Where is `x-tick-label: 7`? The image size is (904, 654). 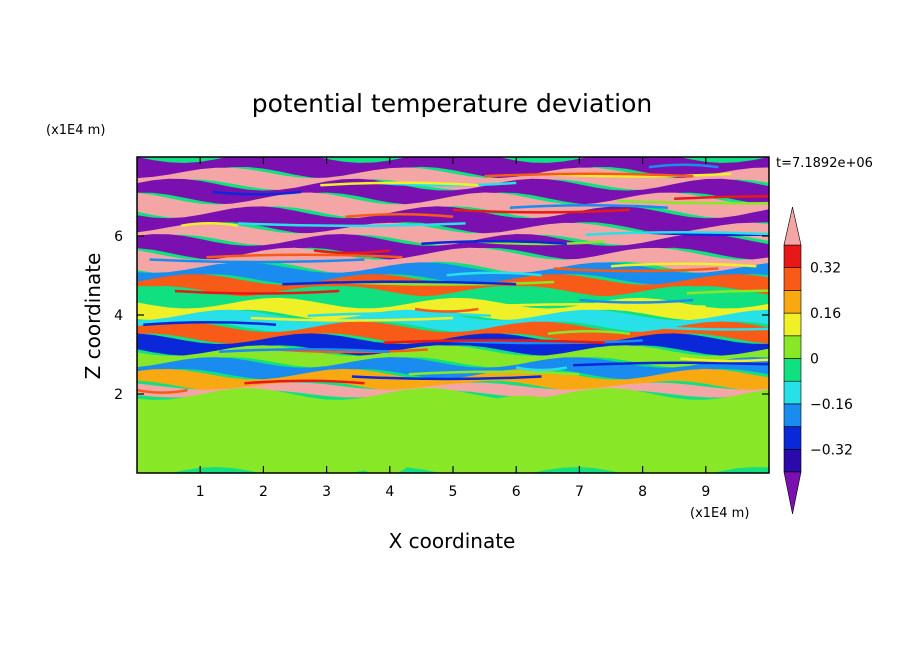
x-tick-label: 7 is located at coordinates (579, 492).